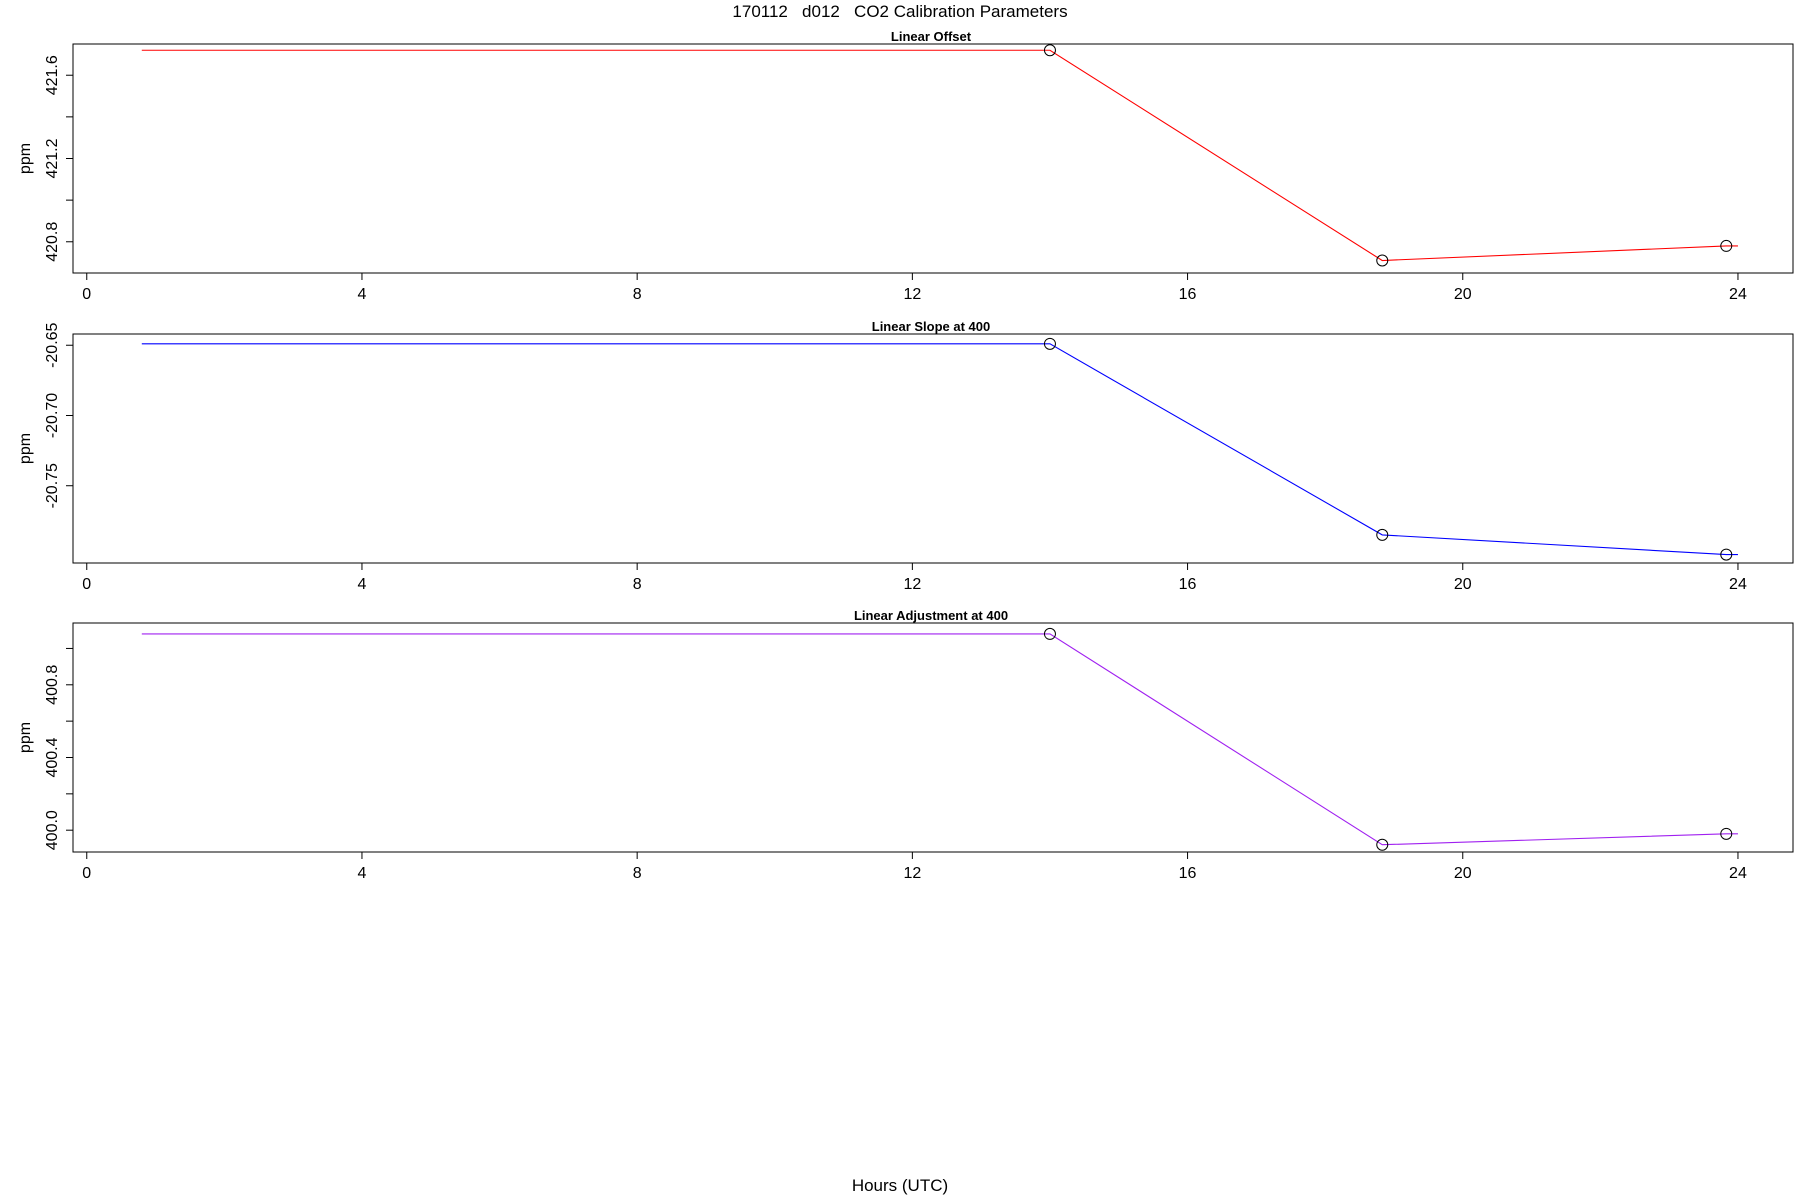 Image resolution: width=1800 pixels, height=1200 pixels. I want to click on y-tick-label: 400.8, so click(52, 685).